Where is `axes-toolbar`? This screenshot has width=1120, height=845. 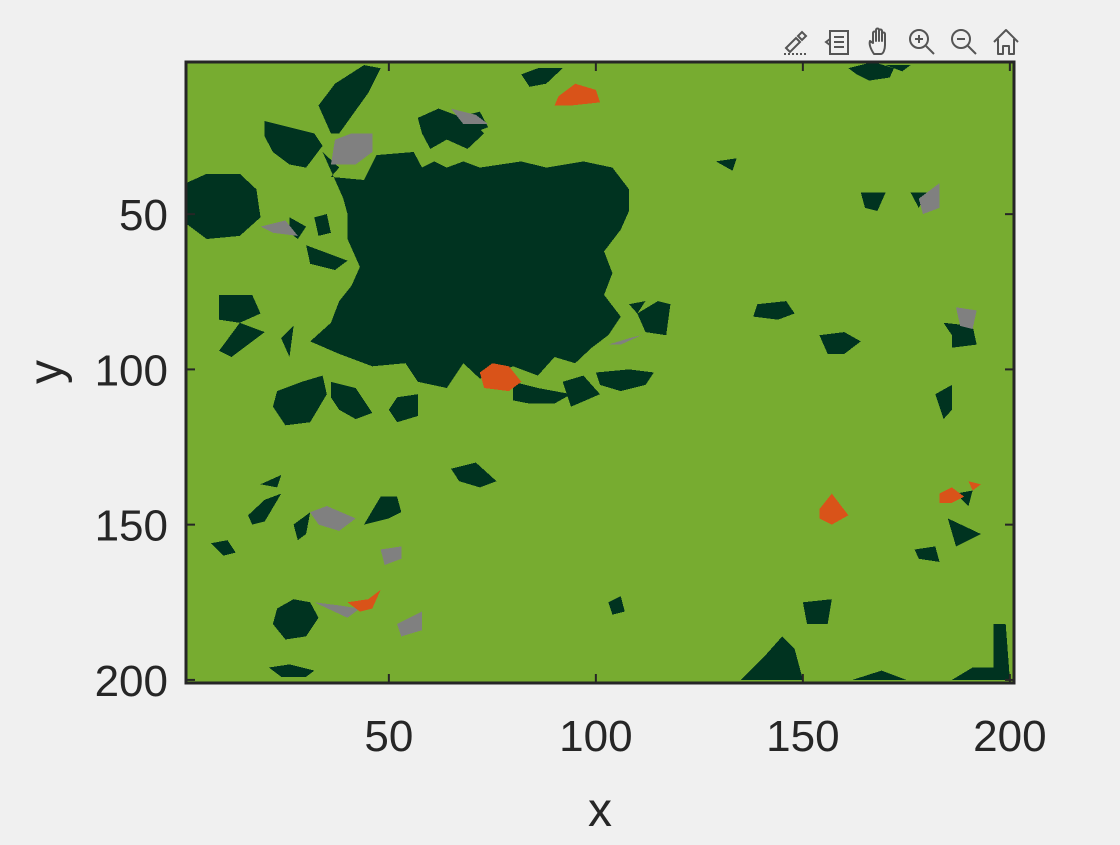
axes-toolbar is located at coordinates (901, 42).